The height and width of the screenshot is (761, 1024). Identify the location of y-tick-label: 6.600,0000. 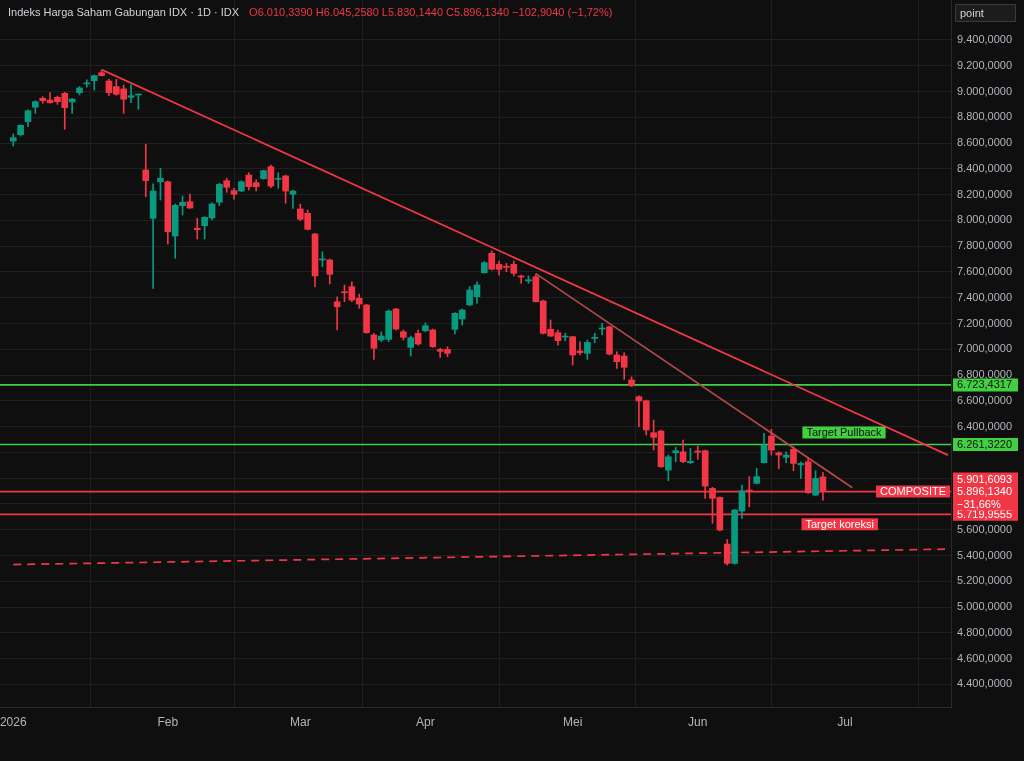
(985, 399).